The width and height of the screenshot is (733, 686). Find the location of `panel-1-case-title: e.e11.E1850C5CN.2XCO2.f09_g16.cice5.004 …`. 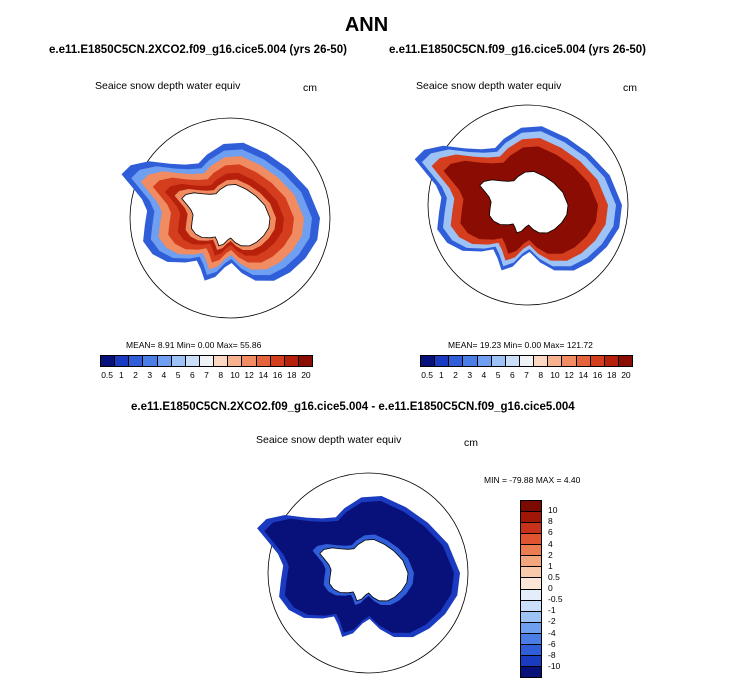

panel-1-case-title: e.e11.E1850C5CN.2XCO2.f09_g16.cice5.004 … is located at coordinates (198, 50).